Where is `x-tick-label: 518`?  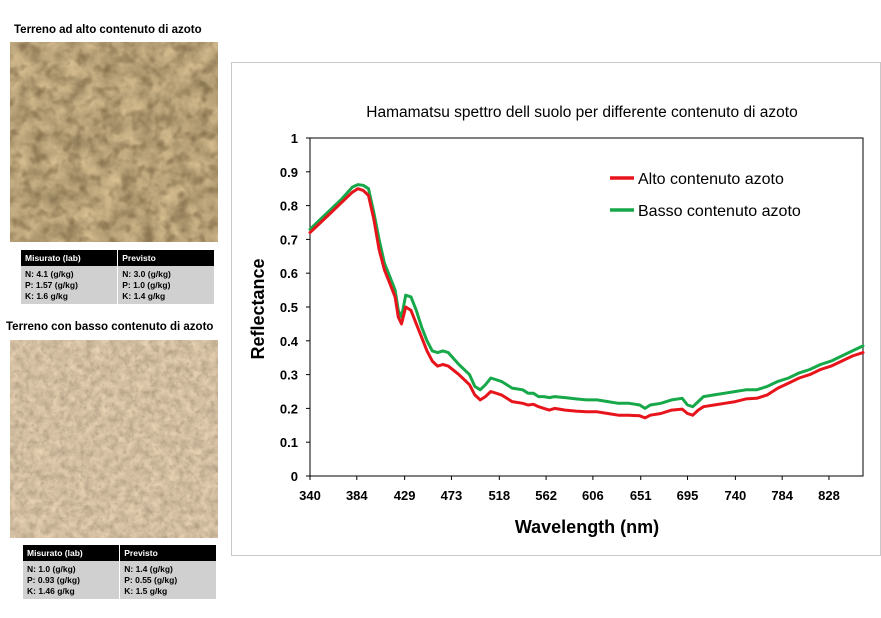 x-tick-label: 518 is located at coordinates (499, 495).